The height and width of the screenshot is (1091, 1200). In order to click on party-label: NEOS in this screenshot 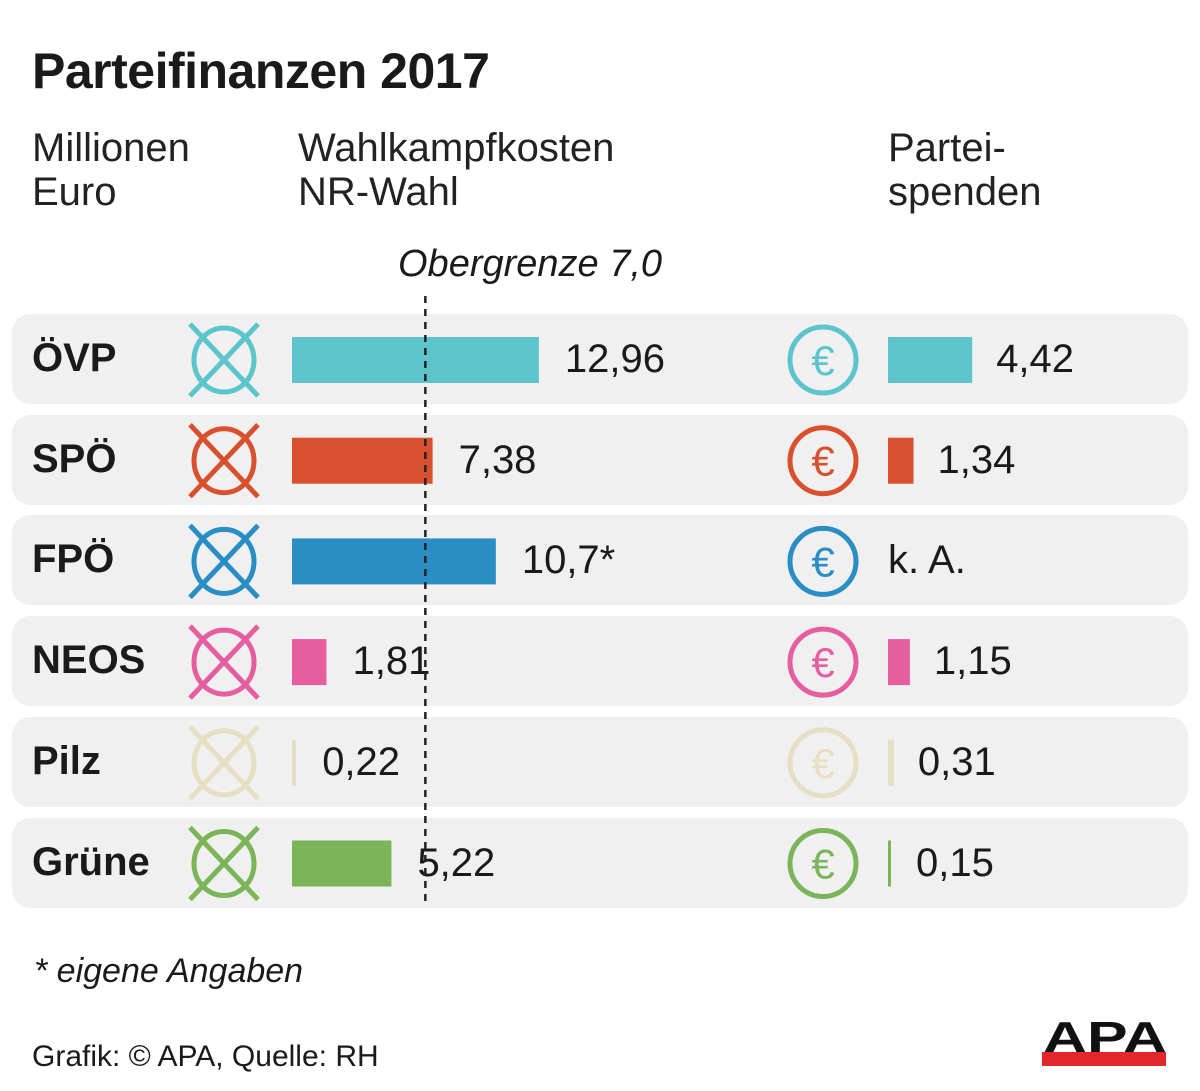, I will do `click(89, 660)`.